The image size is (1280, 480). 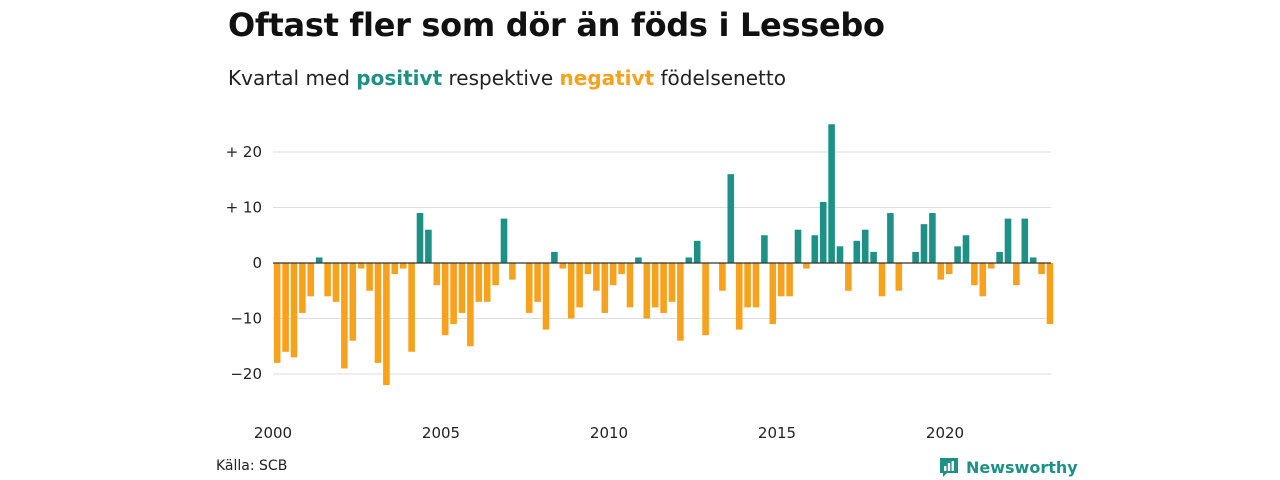 What do you see at coordinates (244, 152) in the screenshot?
I see `y-tick-label: + 20` at bounding box center [244, 152].